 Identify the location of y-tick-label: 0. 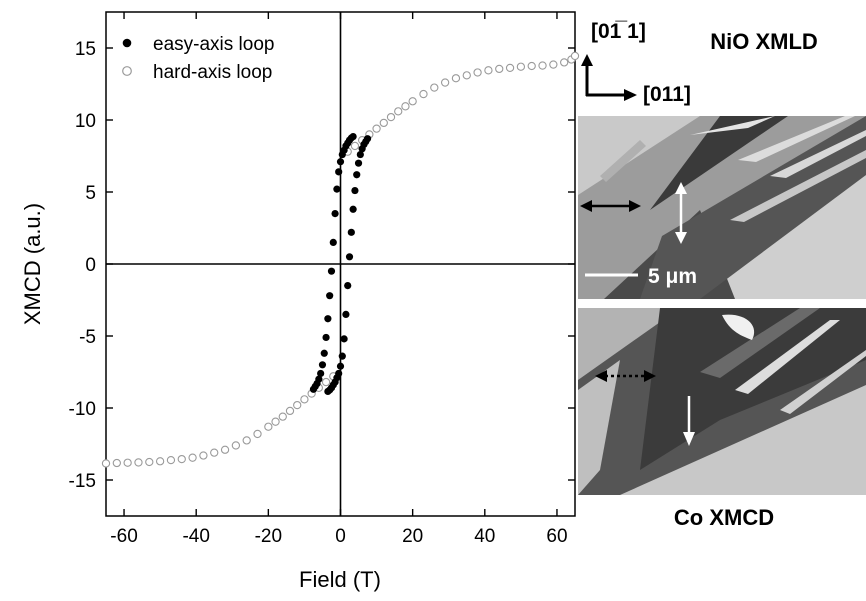
(90, 265).